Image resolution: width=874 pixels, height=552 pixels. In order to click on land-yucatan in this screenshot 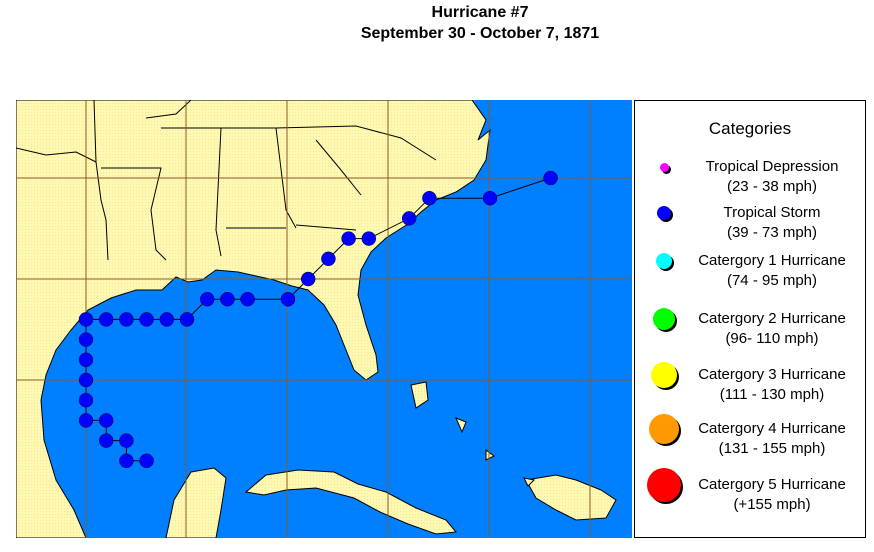, I will do `click(196, 502)`.